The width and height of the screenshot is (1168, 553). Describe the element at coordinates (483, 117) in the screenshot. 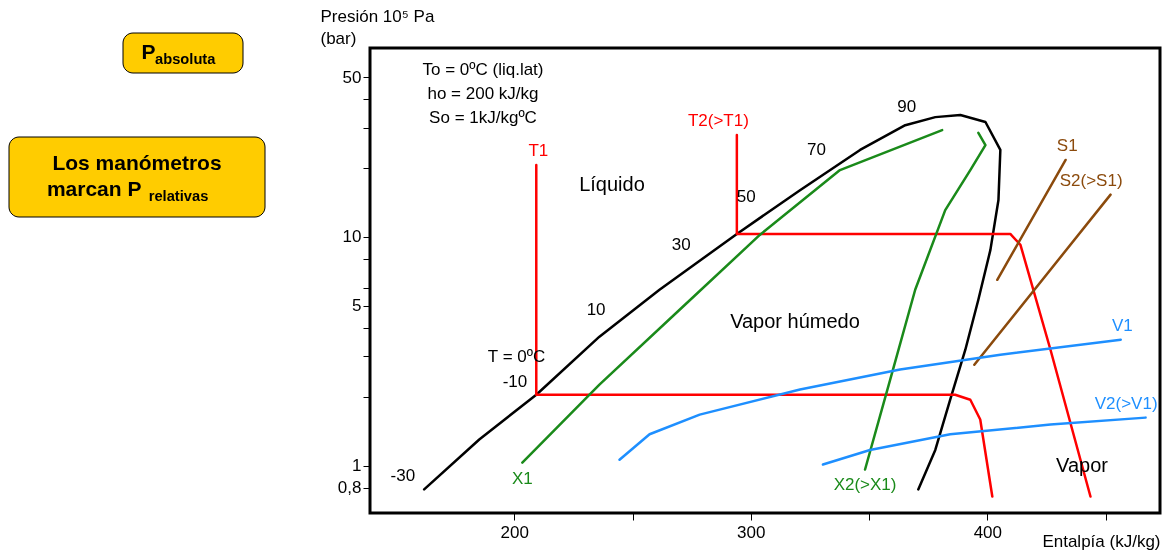

I see `annotation: So = 1kJ/kgºC` at that location.